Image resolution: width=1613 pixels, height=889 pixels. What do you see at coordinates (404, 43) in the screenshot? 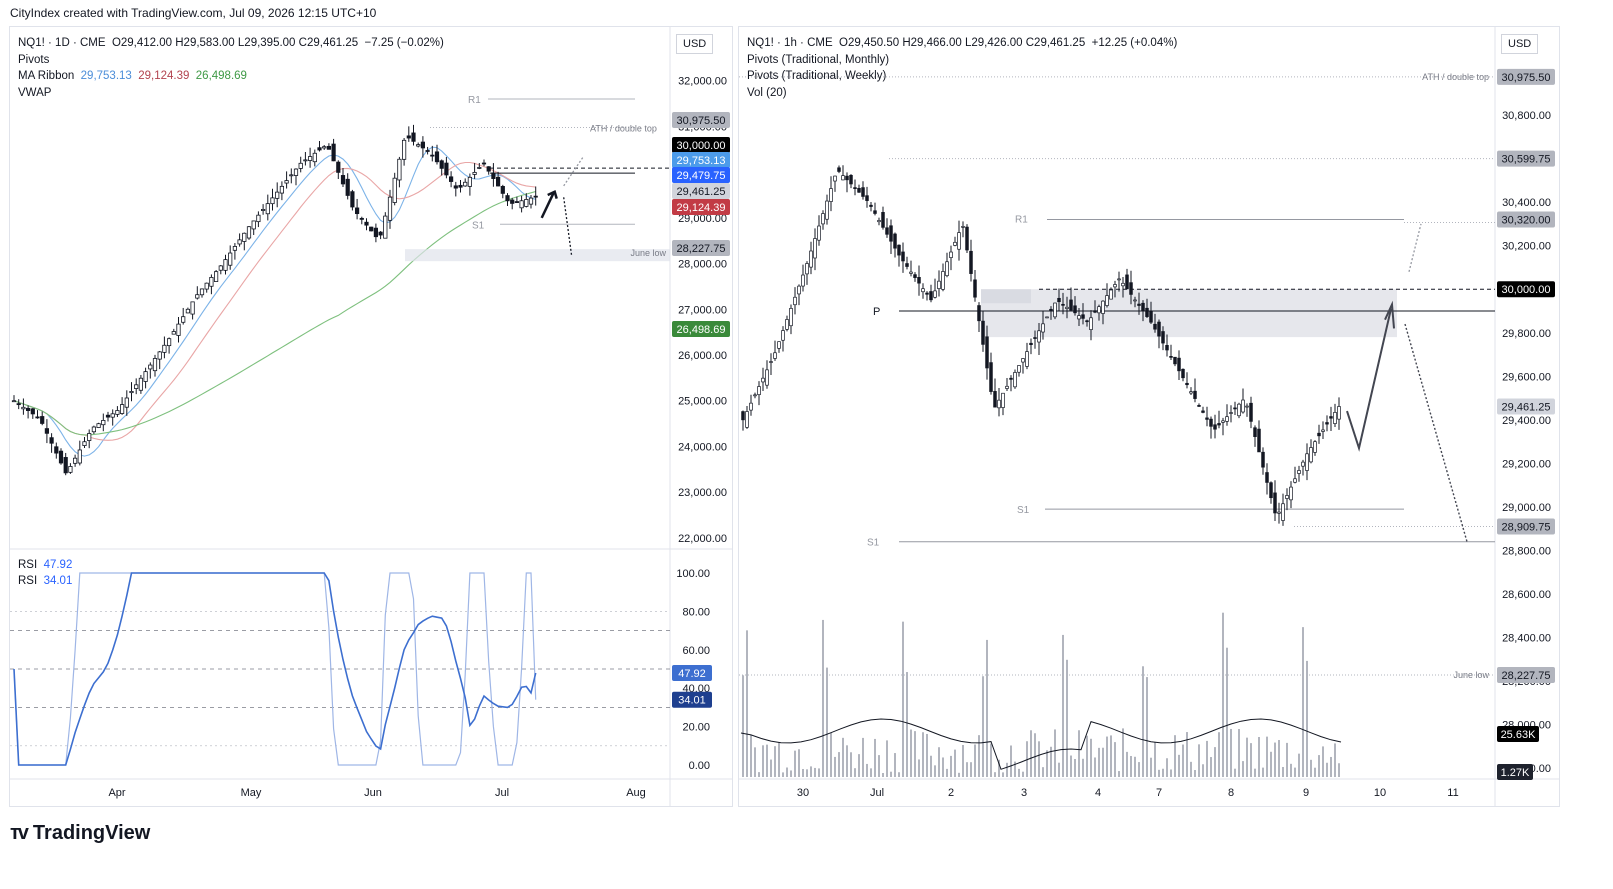
I see `change-value: −7.25 (−0.02%)` at bounding box center [404, 43].